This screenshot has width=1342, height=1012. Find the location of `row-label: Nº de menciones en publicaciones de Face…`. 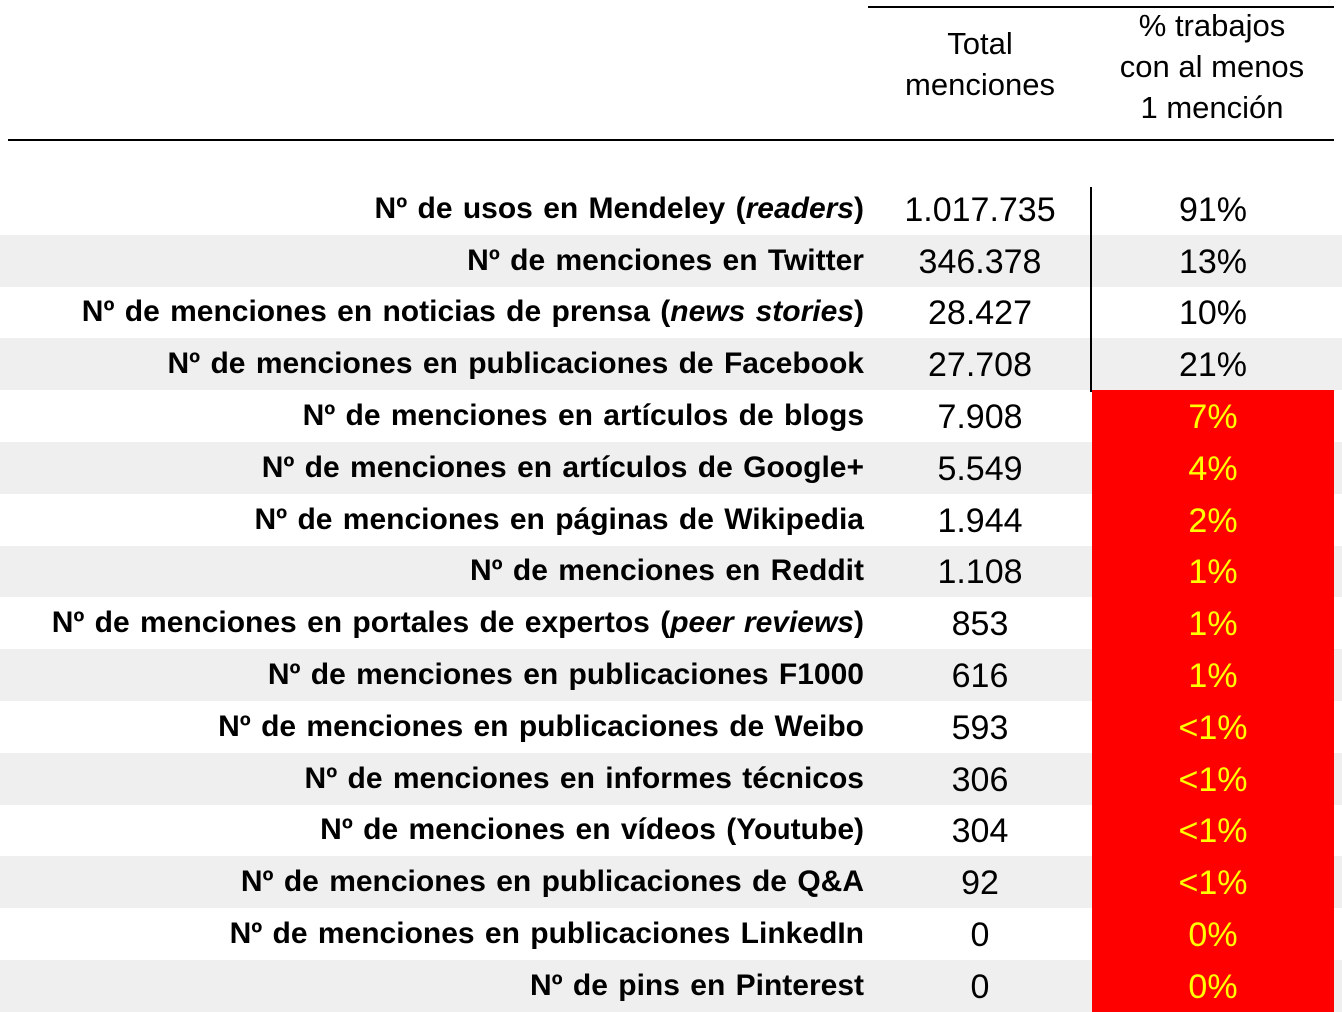

row-label: Nº de menciones en publicaciones de Face… is located at coordinates (516, 364).